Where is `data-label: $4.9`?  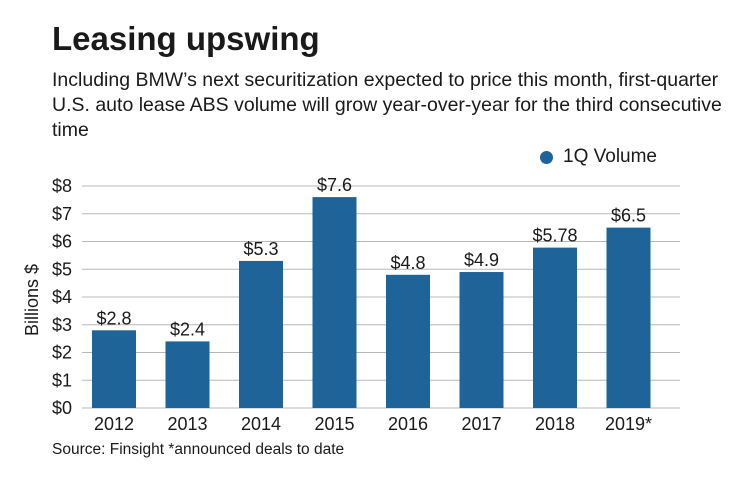 data-label: $4.9 is located at coordinates (481, 260).